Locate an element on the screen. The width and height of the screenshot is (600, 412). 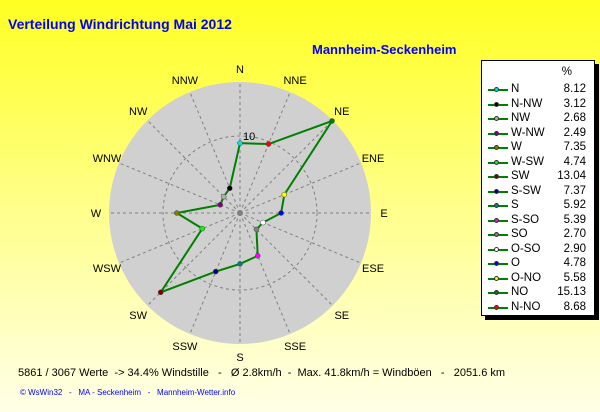
point-W is located at coordinates (177, 213).